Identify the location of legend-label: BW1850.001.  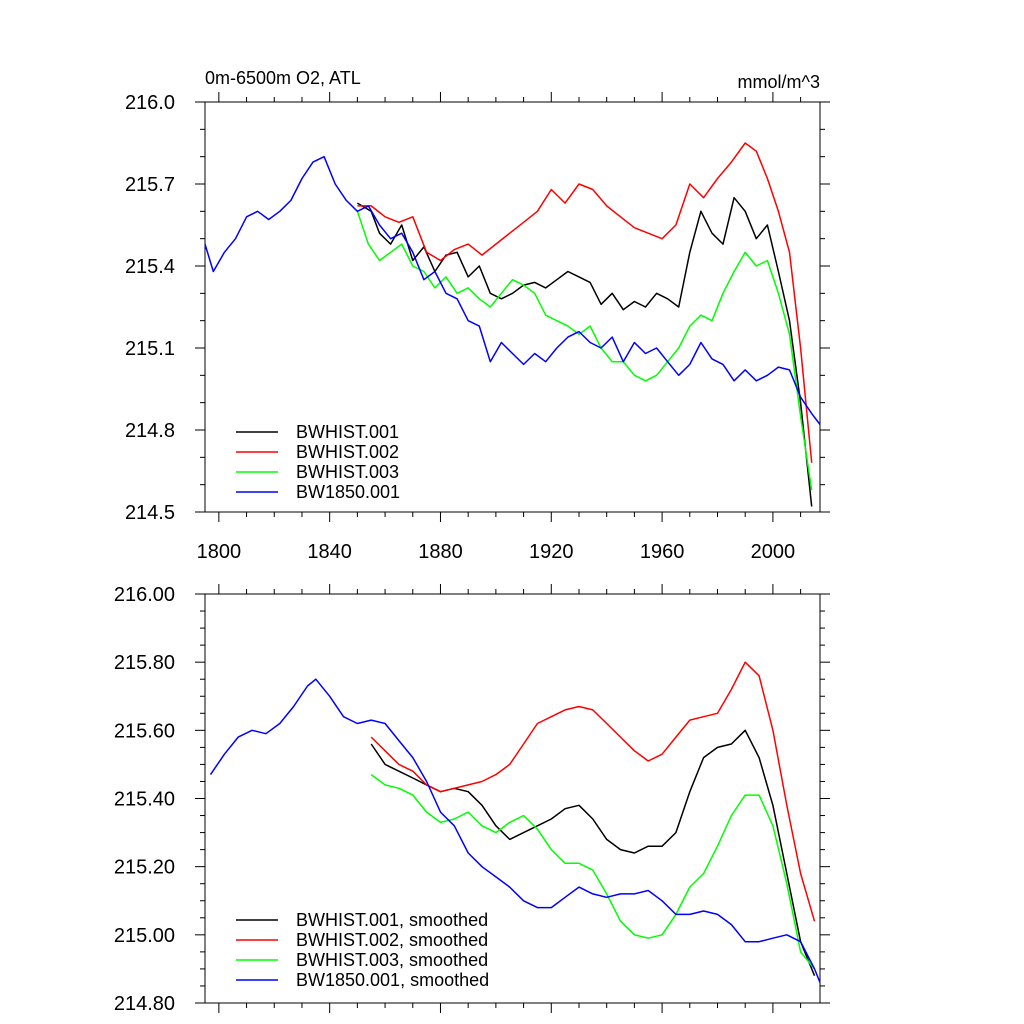
(348, 492).